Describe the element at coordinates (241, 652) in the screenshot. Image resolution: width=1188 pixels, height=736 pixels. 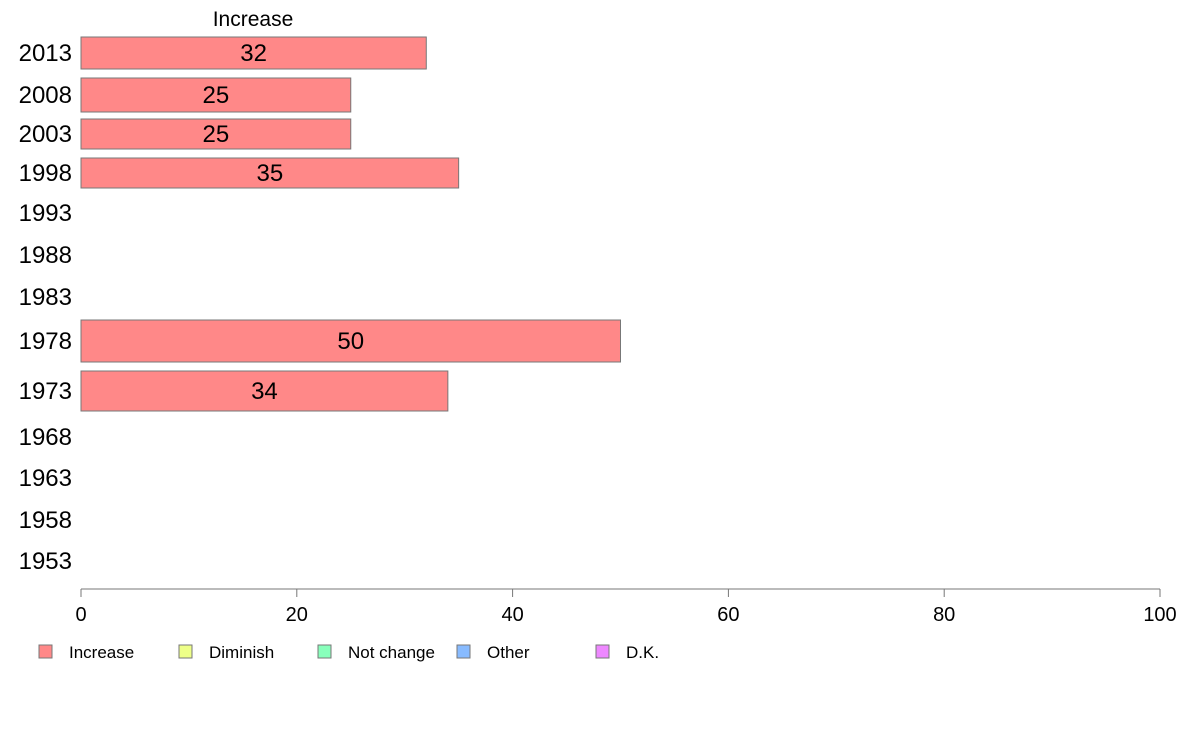
I see `legend-label: Diminish` at that location.